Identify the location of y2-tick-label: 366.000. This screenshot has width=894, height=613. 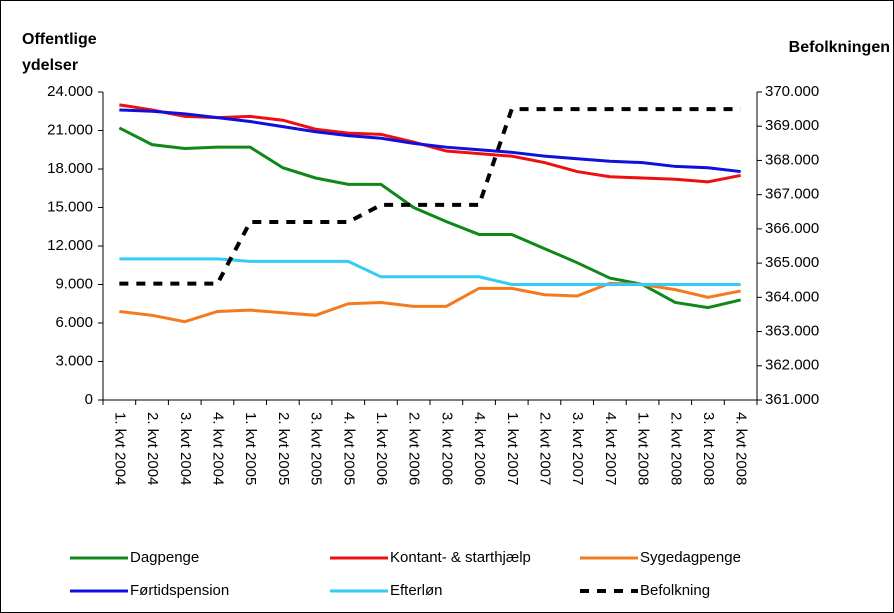
(792, 228).